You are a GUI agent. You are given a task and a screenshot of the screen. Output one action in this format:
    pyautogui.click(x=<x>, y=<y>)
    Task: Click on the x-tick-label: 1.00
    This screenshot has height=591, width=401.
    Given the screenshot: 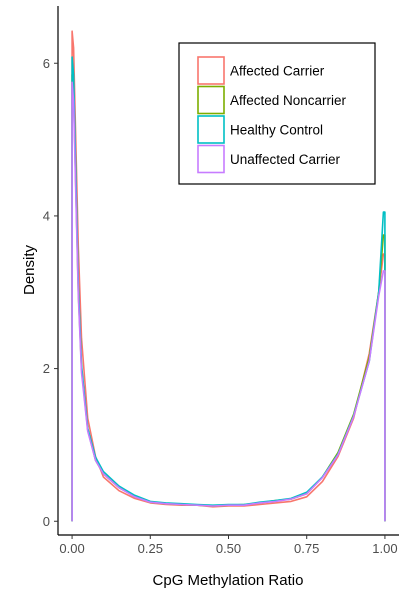 What is the action you would take?
    pyautogui.click(x=384, y=548)
    